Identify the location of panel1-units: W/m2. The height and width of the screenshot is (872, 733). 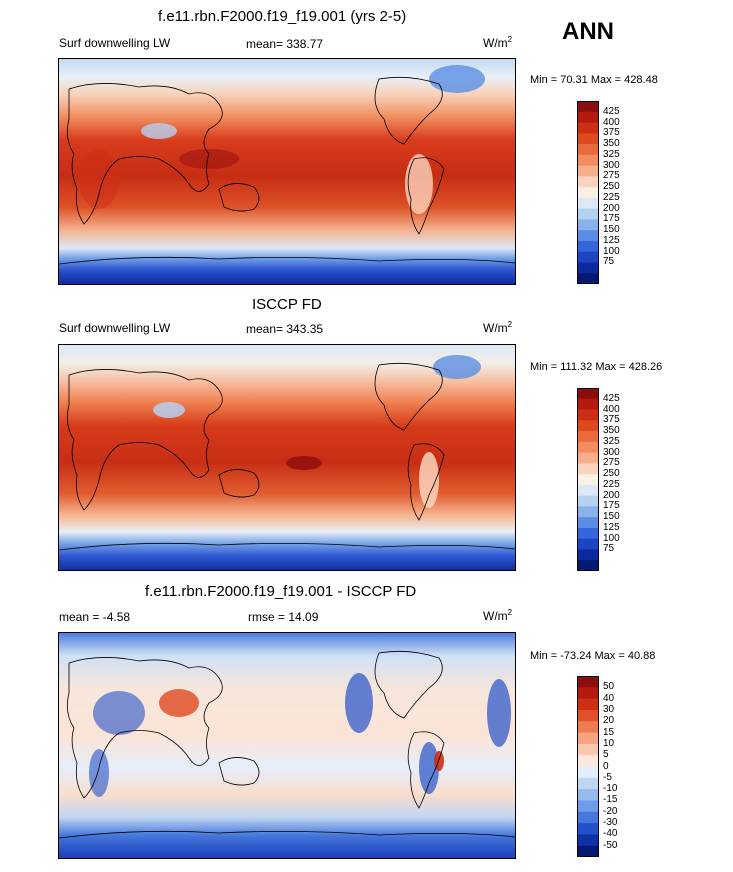
(498, 42).